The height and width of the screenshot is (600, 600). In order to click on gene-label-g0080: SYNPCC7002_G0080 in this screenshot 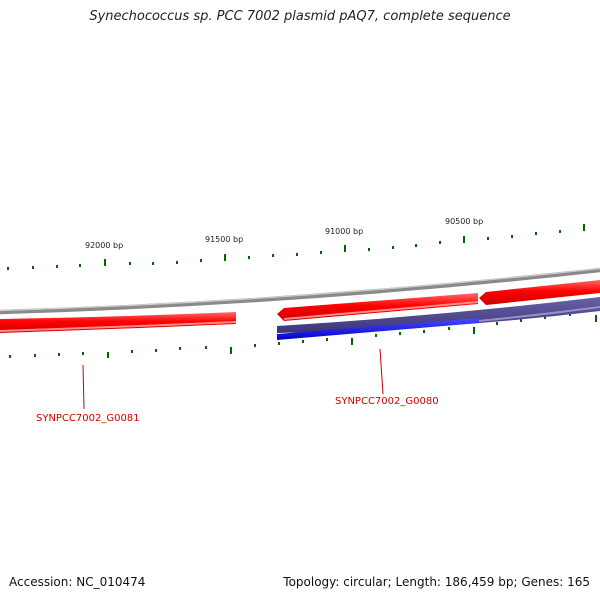, I will do `click(387, 401)`.